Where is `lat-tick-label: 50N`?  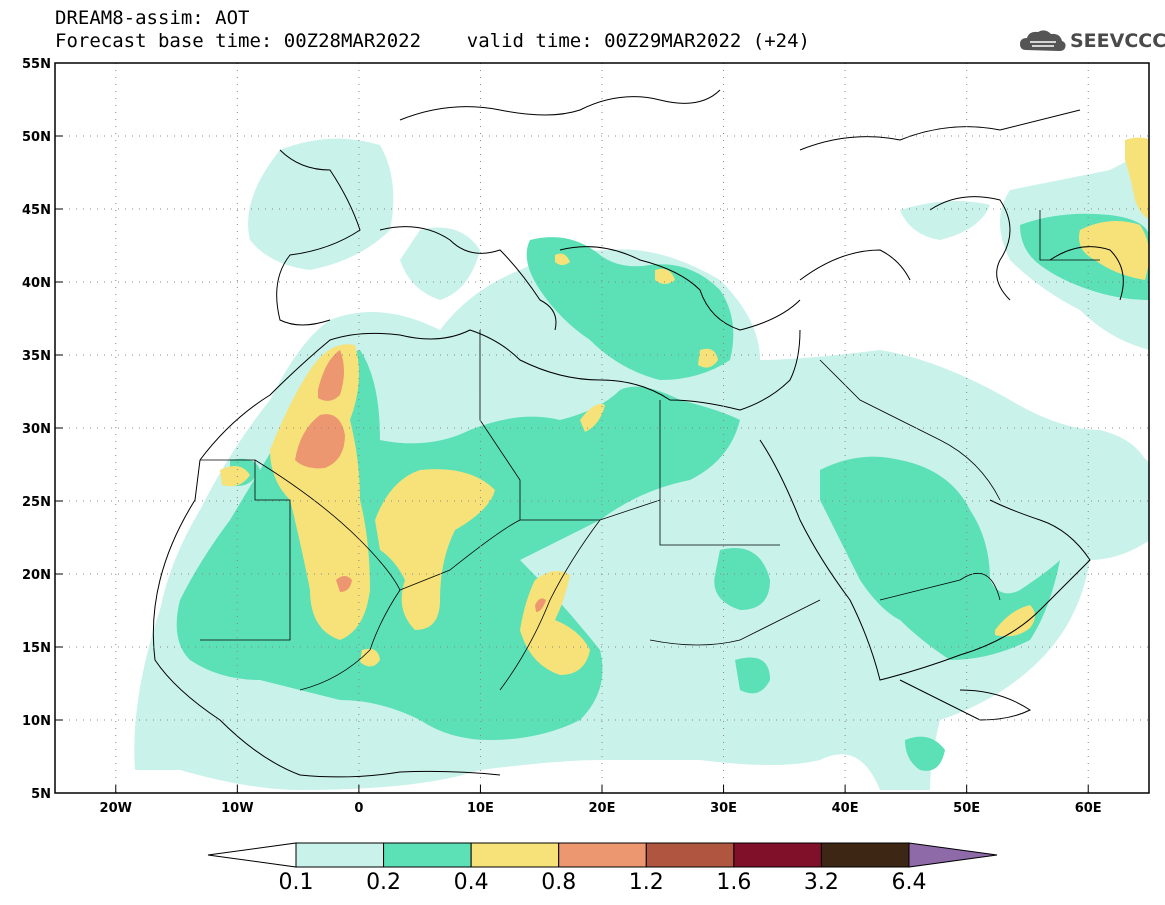 lat-tick-label: 50N is located at coordinates (36, 137).